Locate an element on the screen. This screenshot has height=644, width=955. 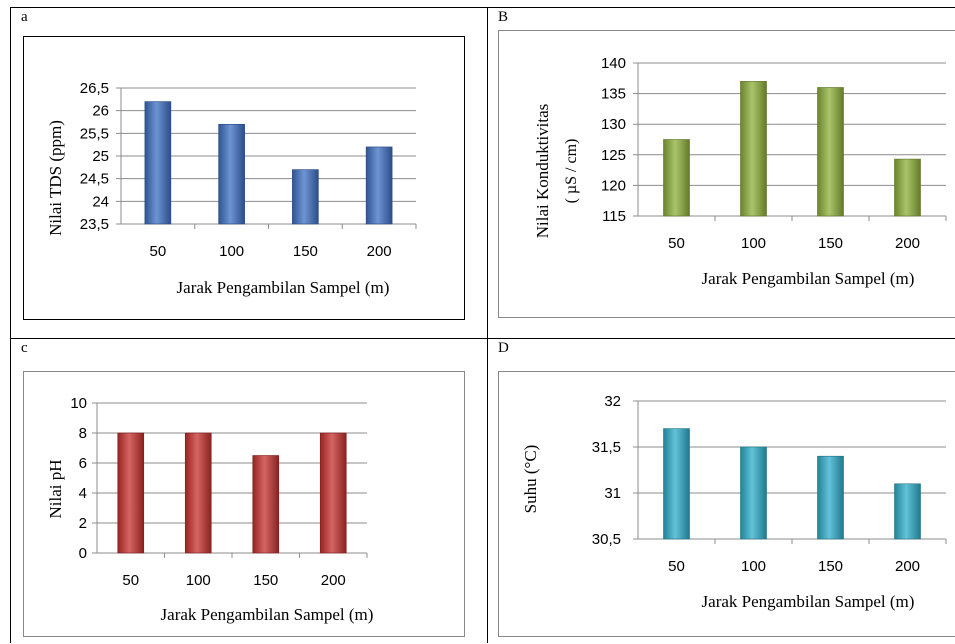
y-tick-label: 26 is located at coordinates (100, 111).